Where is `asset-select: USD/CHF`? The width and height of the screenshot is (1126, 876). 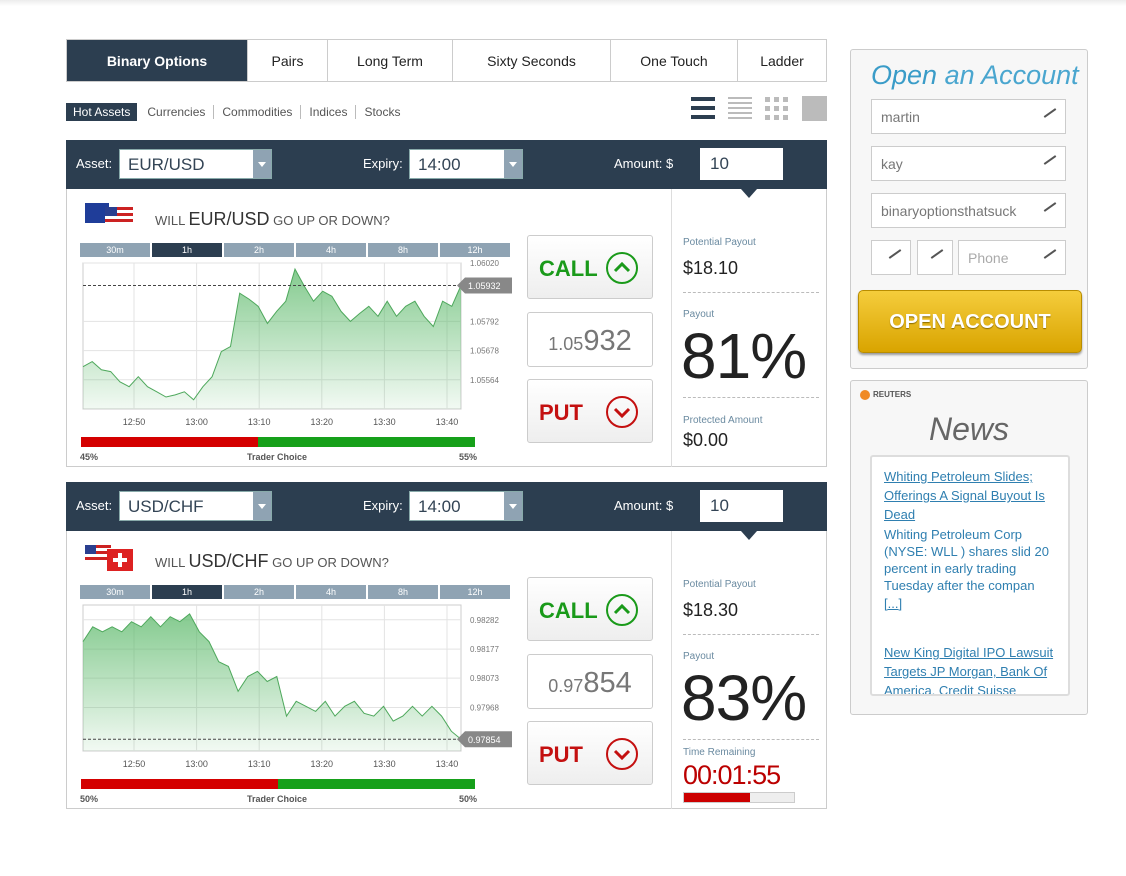
asset-select: USD/CHF is located at coordinates (195, 506).